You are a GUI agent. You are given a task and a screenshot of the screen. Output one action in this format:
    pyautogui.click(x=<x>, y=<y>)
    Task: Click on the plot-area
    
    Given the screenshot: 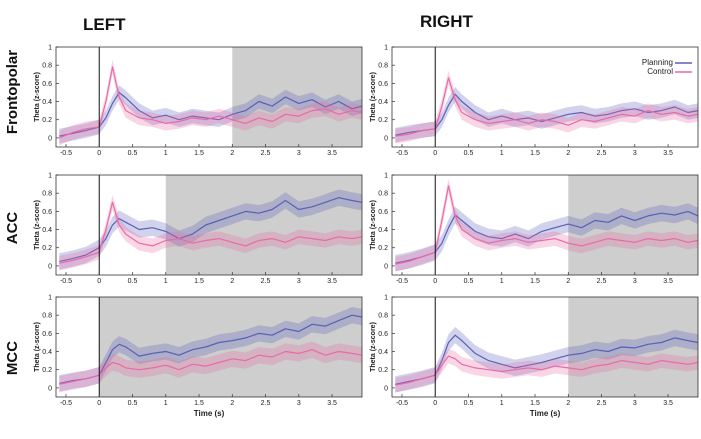 What is the action you would take?
    pyautogui.click(x=545, y=97)
    